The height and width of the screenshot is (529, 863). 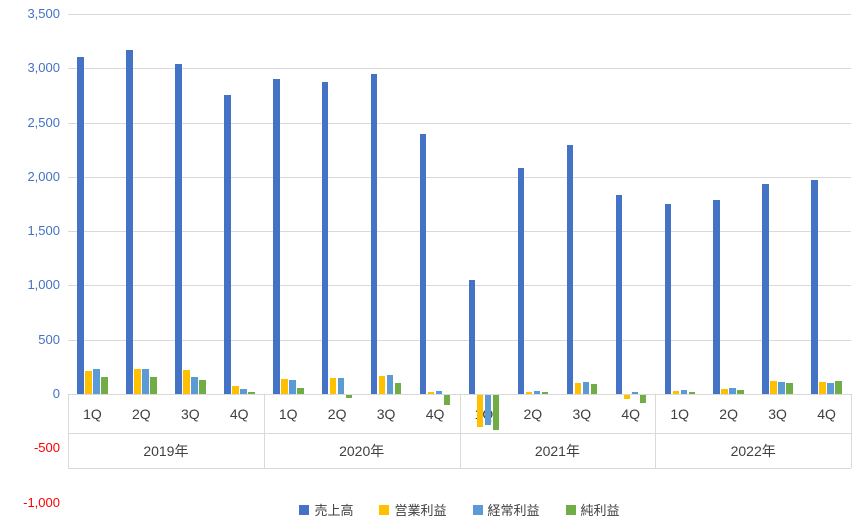 What do you see at coordinates (374, 233) in the screenshot?
I see `bar-売上高-7` at bounding box center [374, 233].